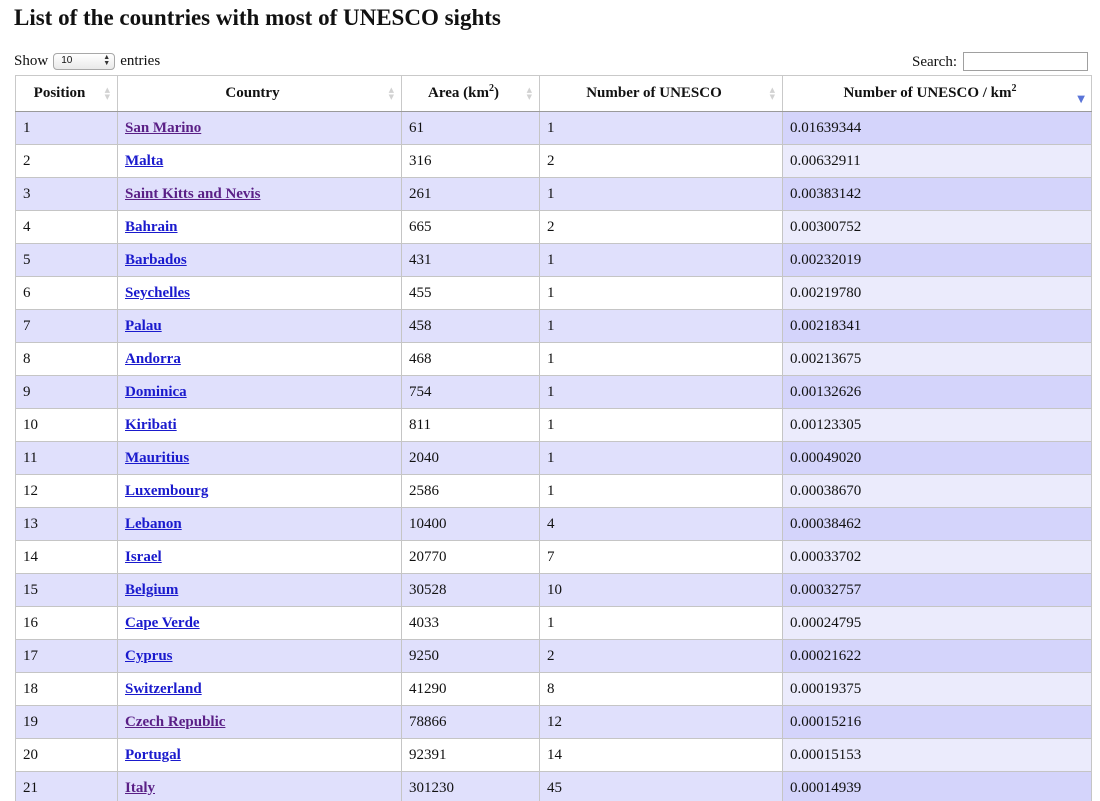  Describe the element at coordinates (66, 623) in the screenshot. I see `cell-position: 16` at that location.